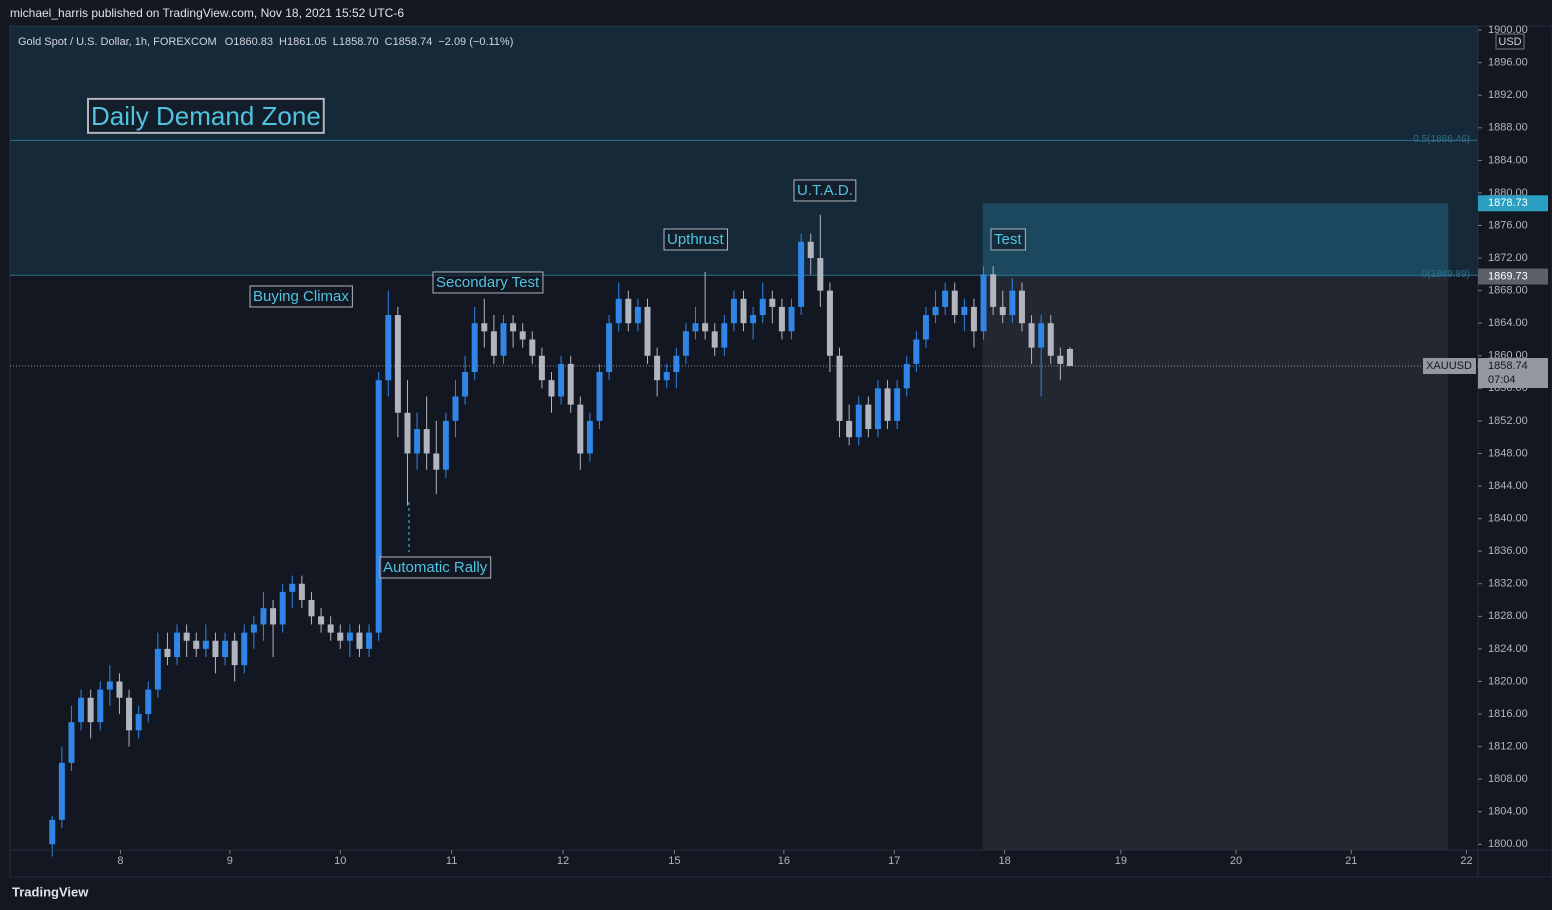 The image size is (1552, 910). I want to click on price-tag-label: 1869.73, so click(1508, 276).